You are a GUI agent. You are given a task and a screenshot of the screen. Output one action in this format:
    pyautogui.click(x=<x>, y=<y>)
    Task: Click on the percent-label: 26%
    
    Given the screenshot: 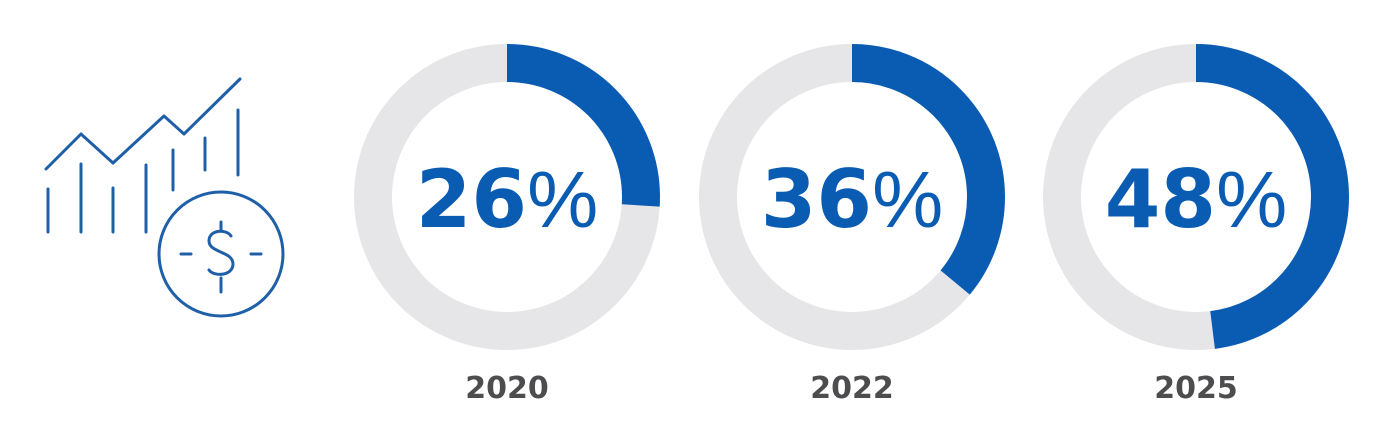 What is the action you would take?
    pyautogui.click(x=507, y=199)
    